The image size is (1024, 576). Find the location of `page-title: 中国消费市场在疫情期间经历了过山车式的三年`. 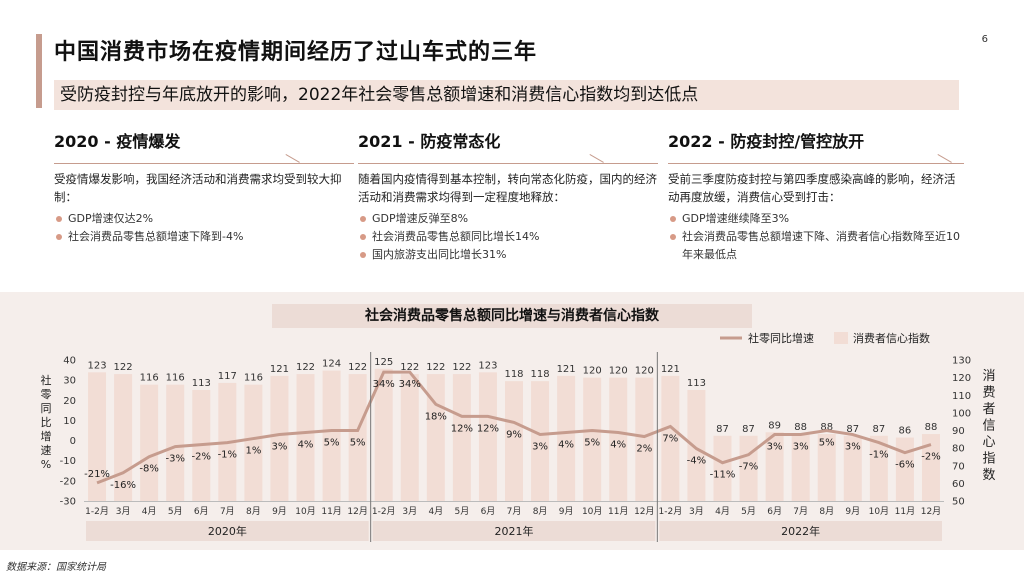

page-title: 中国消费市场在疫情期间经历了过山车式的三年 is located at coordinates (296, 52).